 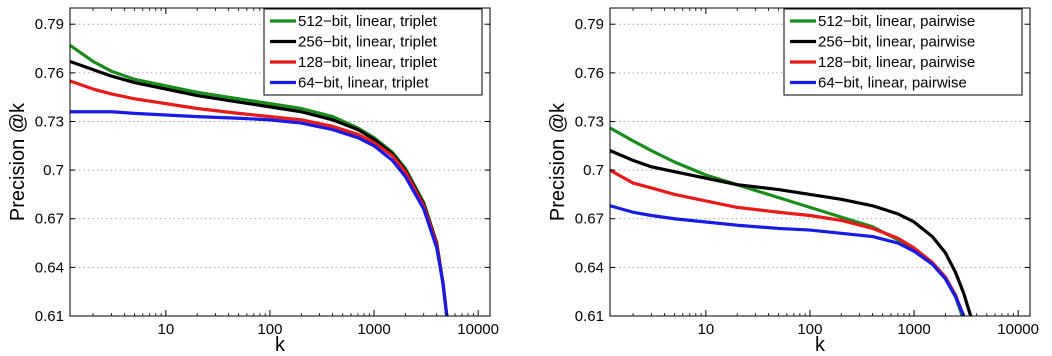 I want to click on legend-label: 512−bit, linear, triplet, so click(x=368, y=21).